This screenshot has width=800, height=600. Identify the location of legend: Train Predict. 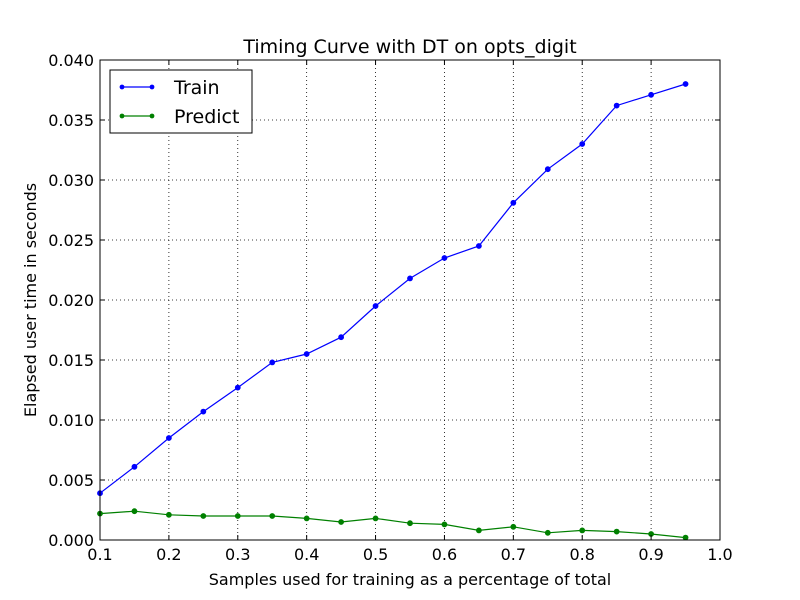
(181, 101).